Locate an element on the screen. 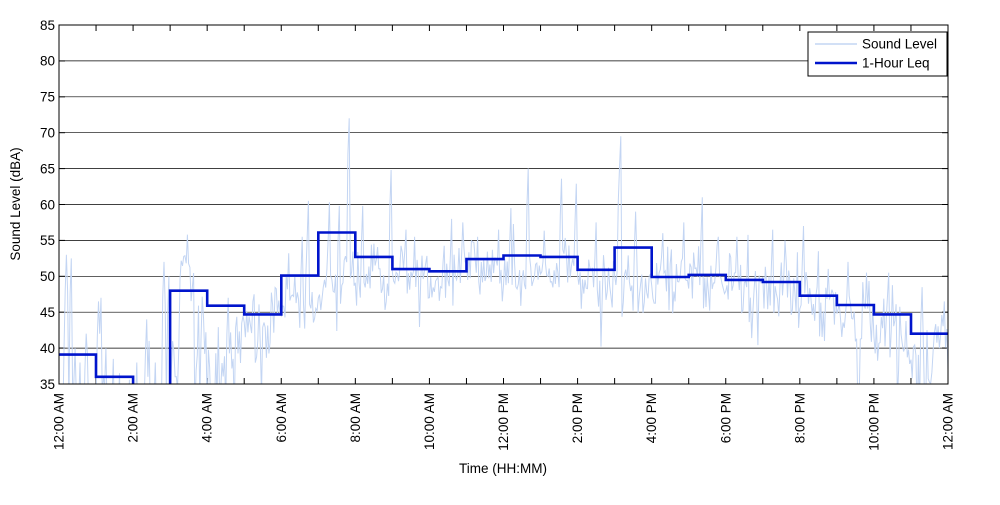 This screenshot has width=1000, height=505. x-tick-label: 10:00 AM is located at coordinates (429, 421).